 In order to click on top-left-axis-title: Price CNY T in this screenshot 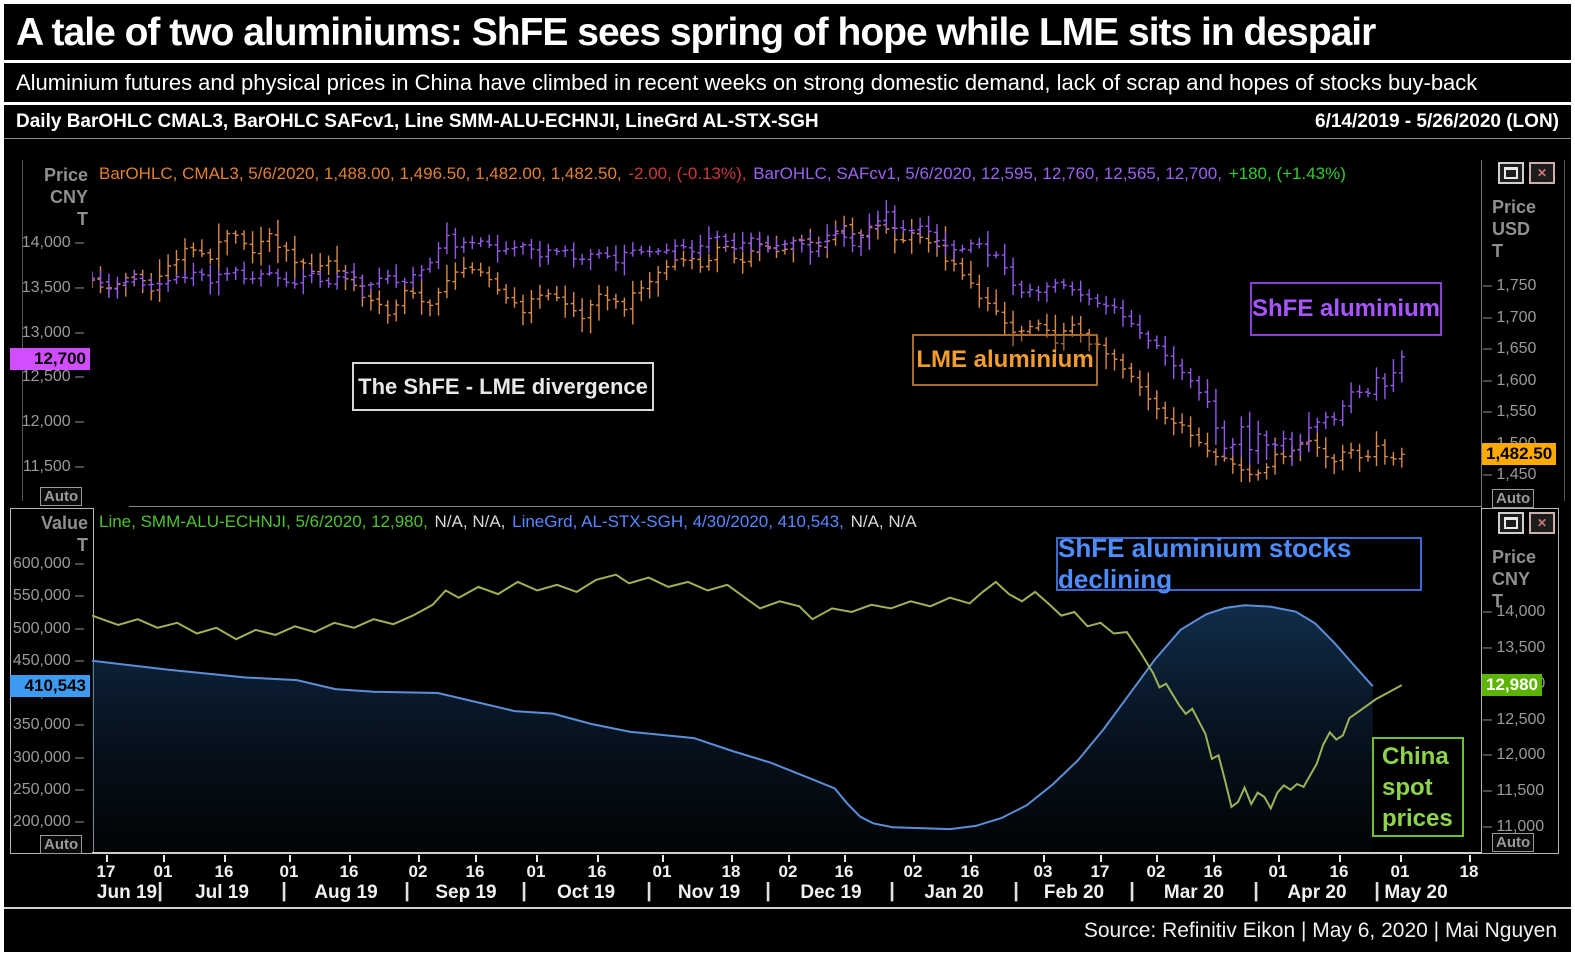, I will do `click(65, 197)`.